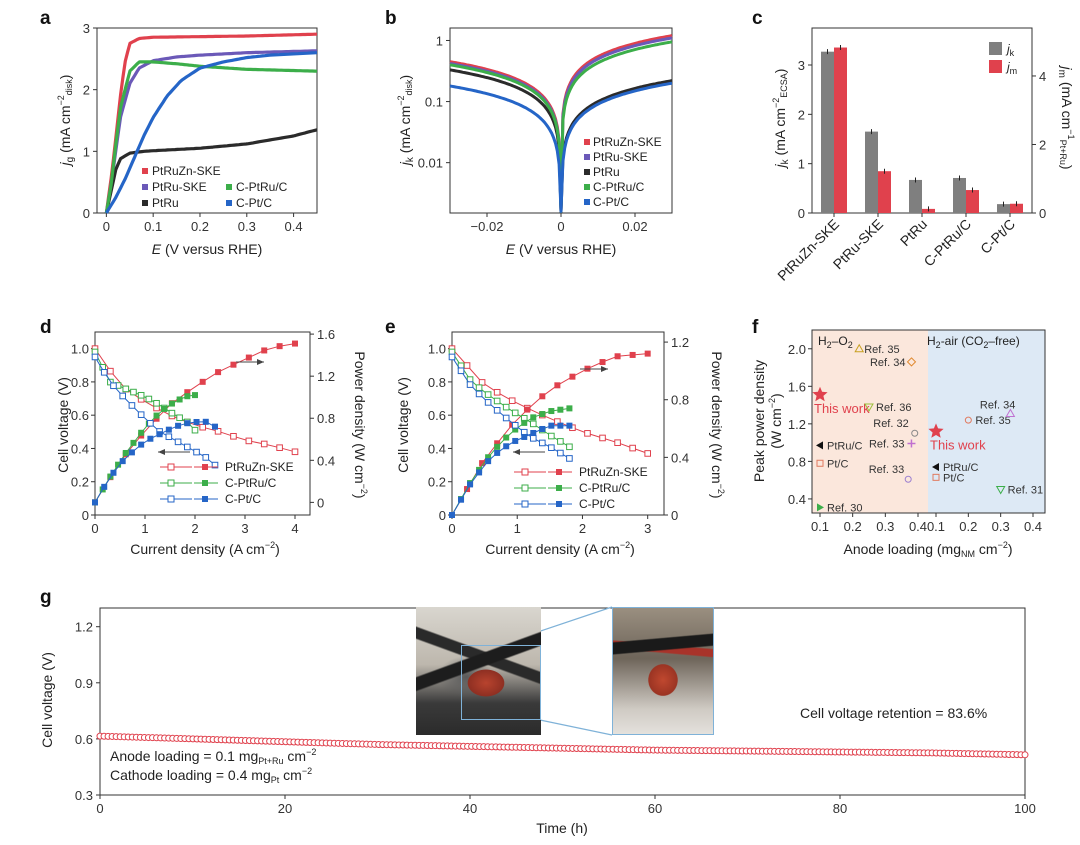 The image size is (1080, 845). I want to click on fuel-cell-setup-photo, so click(478, 671).